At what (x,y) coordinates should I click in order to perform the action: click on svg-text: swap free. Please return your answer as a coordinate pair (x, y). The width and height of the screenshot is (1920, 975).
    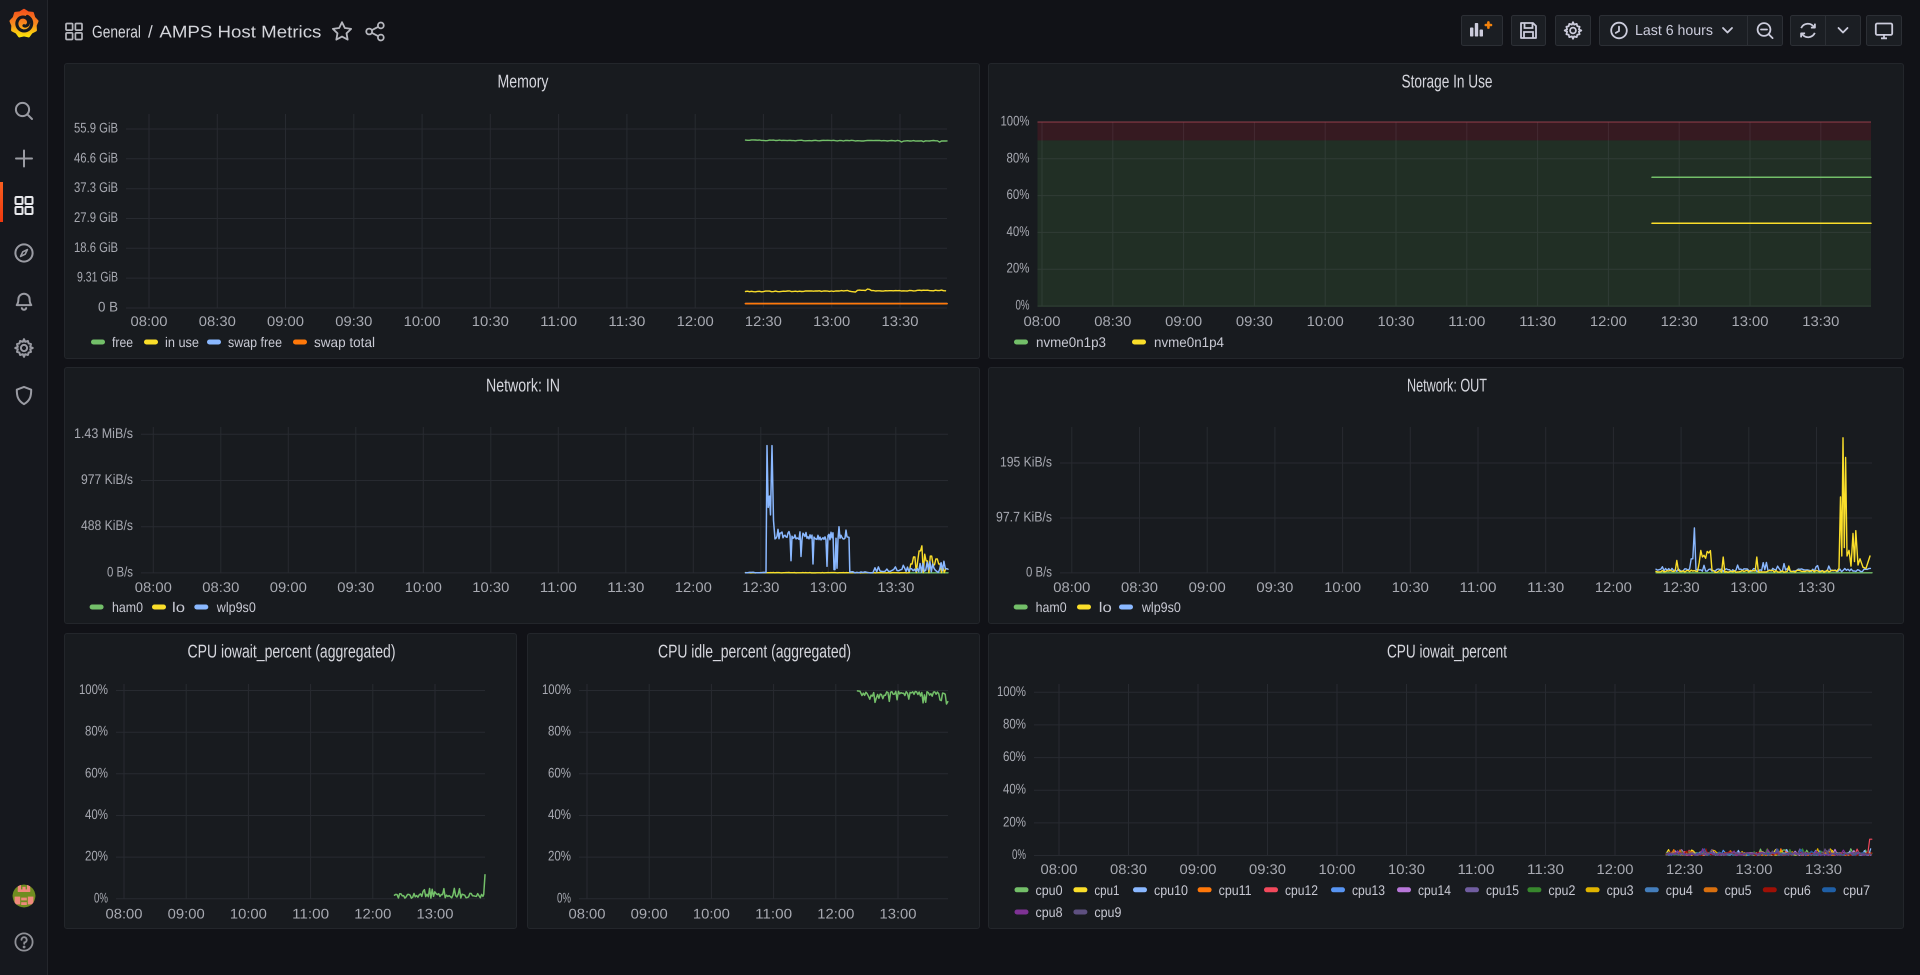
    Looking at the image, I should click on (255, 342).